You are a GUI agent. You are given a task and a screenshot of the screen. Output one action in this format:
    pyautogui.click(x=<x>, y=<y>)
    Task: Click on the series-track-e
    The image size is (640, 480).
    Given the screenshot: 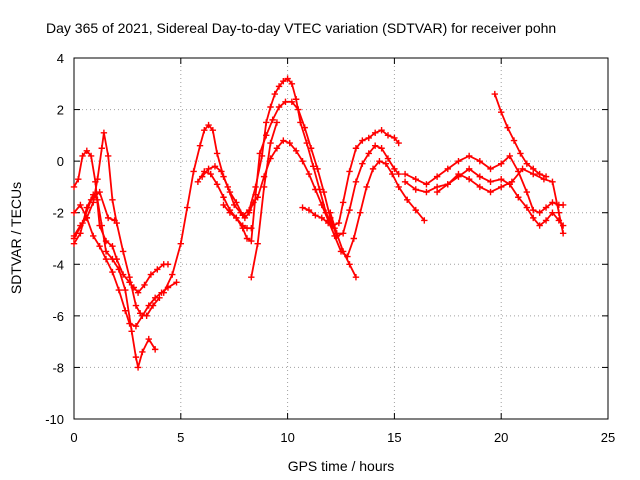 What is the action you would take?
    pyautogui.click(x=94, y=215)
    